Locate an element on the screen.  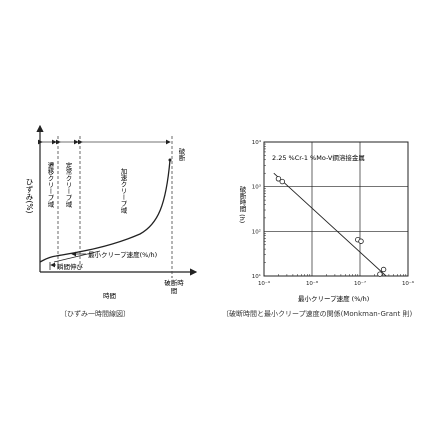
y-tick-label: 10² is located at coordinates (256, 231).